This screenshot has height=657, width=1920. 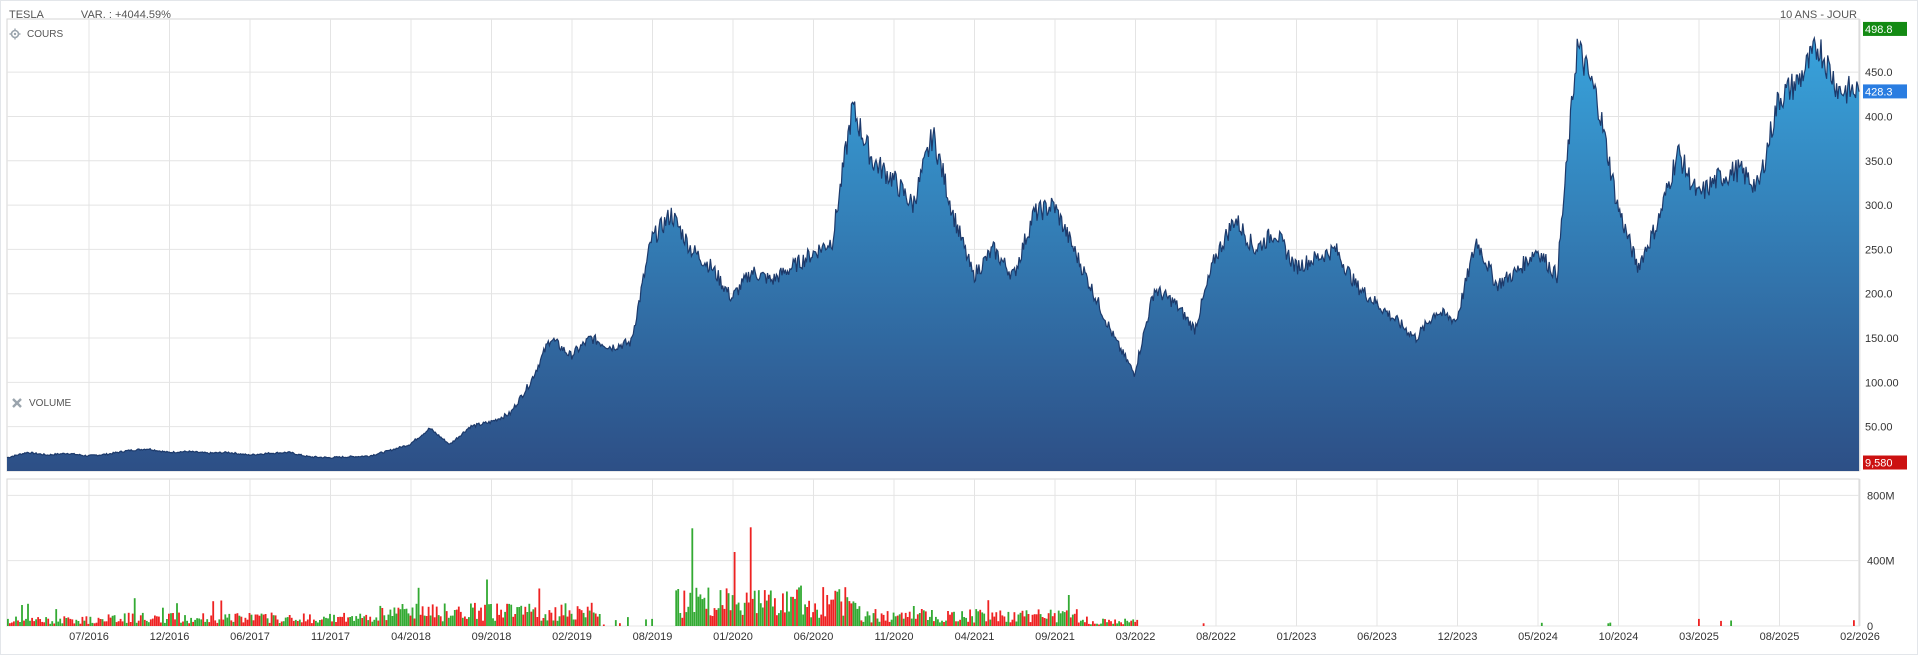 What do you see at coordinates (1879, 30) in the screenshot?
I see `high-badge-text: 498.8` at bounding box center [1879, 30].